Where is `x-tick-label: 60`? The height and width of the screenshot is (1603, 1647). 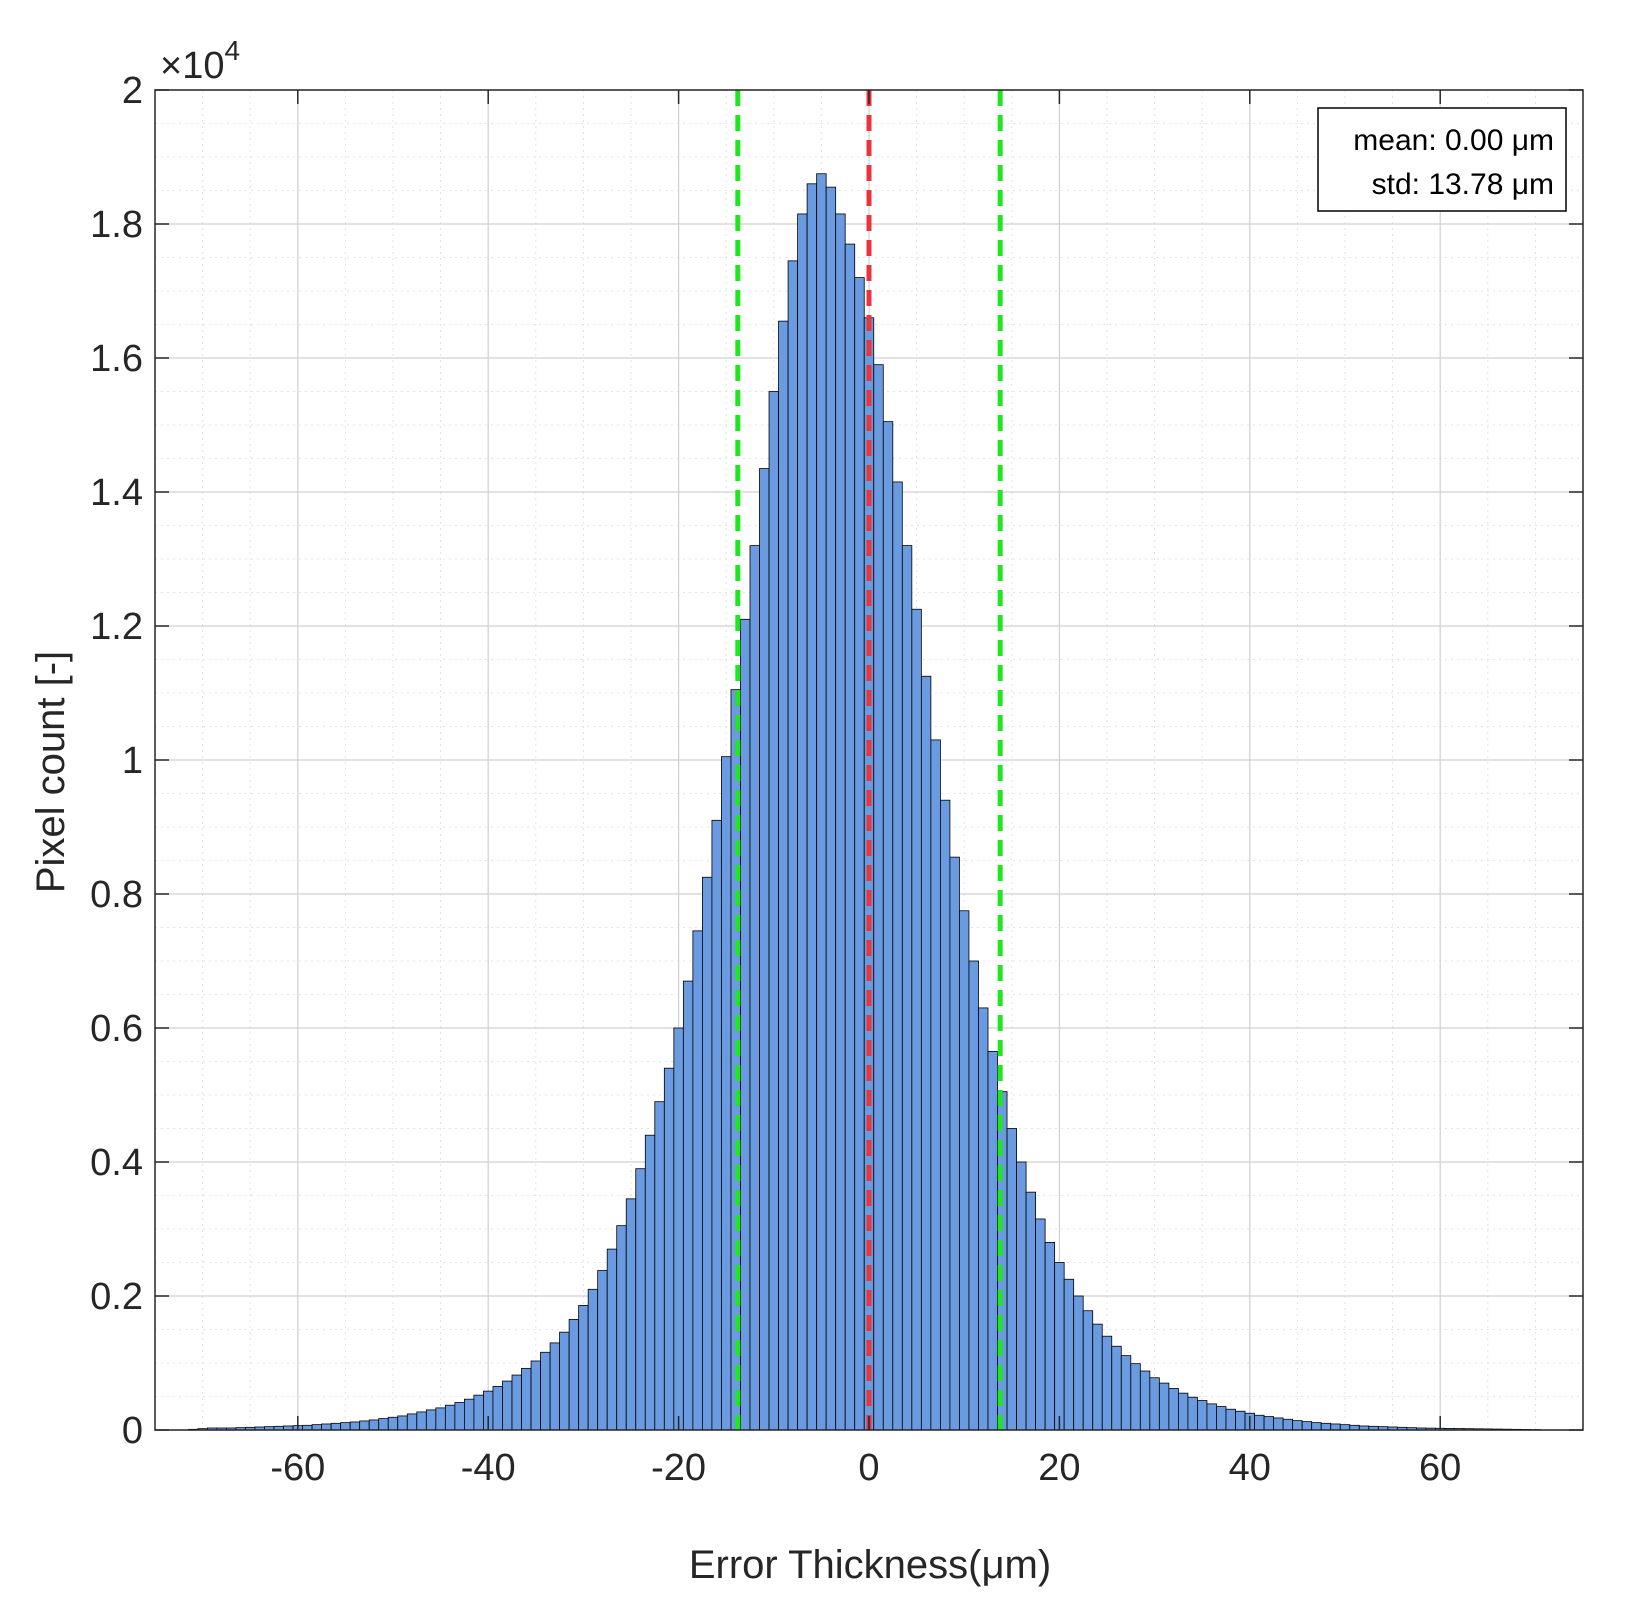
x-tick-label: 60 is located at coordinates (1440, 1468).